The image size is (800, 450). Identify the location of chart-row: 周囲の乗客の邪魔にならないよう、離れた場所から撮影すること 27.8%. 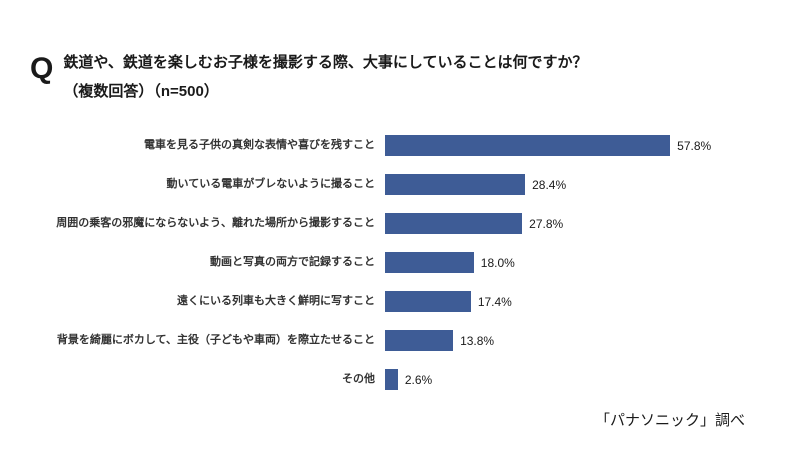
(400, 223).